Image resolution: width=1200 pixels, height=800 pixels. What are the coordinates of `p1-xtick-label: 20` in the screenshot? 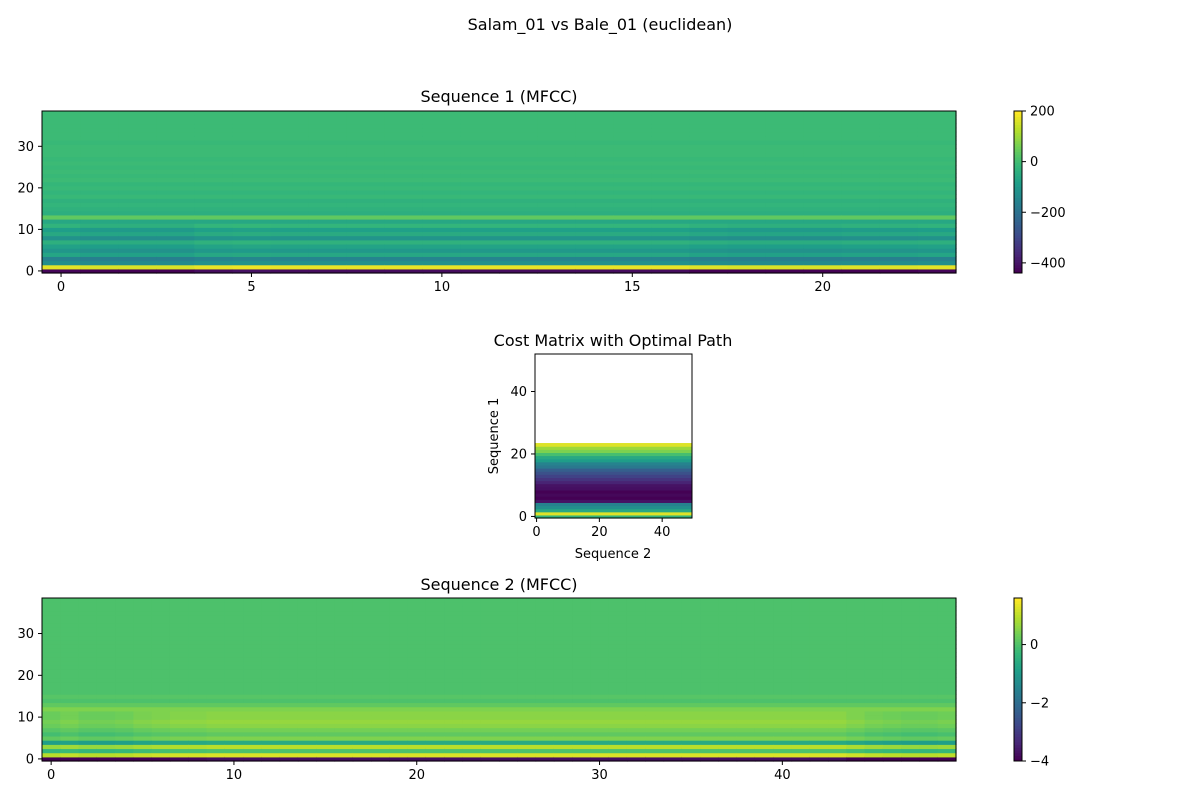 It's located at (822, 287).